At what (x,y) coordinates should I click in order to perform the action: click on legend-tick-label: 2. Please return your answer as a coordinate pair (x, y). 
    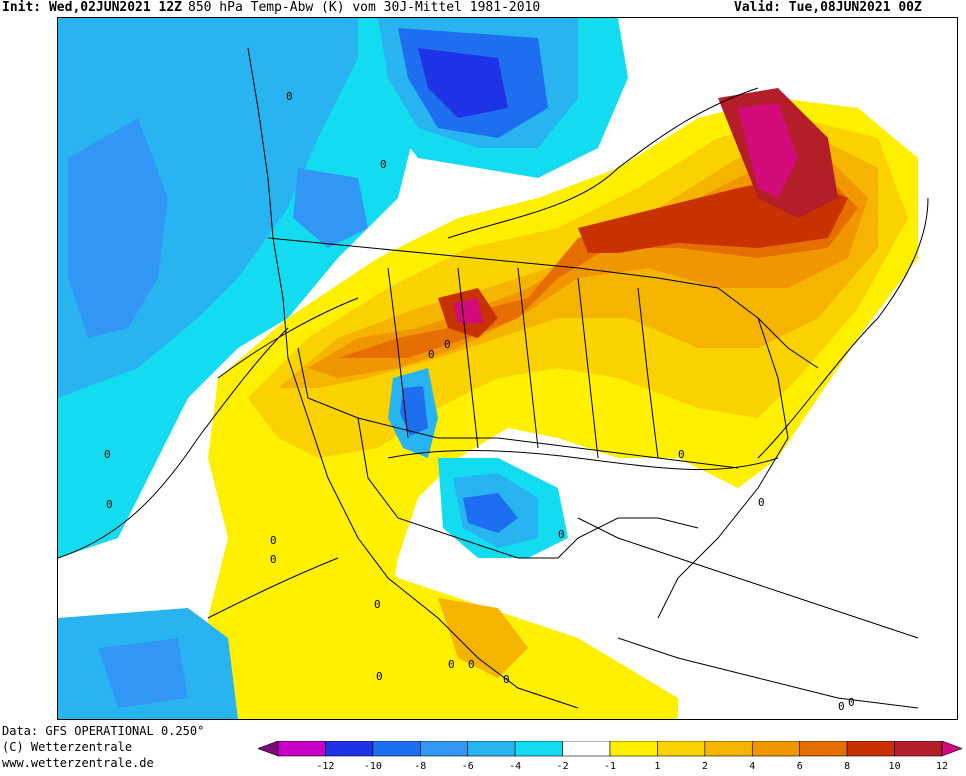
    Looking at the image, I should click on (705, 766).